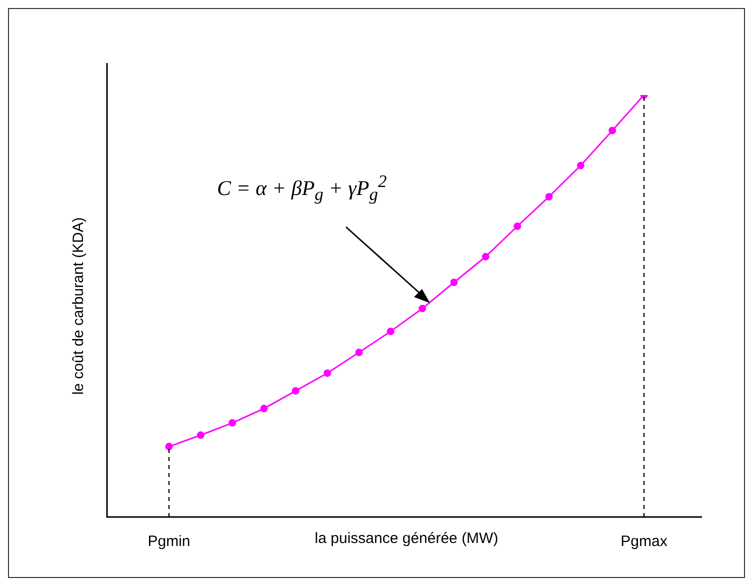 Image resolution: width=752 pixels, height=585 pixels. Describe the element at coordinates (406, 539) in the screenshot. I see `x-axis-title: la puissance générée (MW)` at that location.